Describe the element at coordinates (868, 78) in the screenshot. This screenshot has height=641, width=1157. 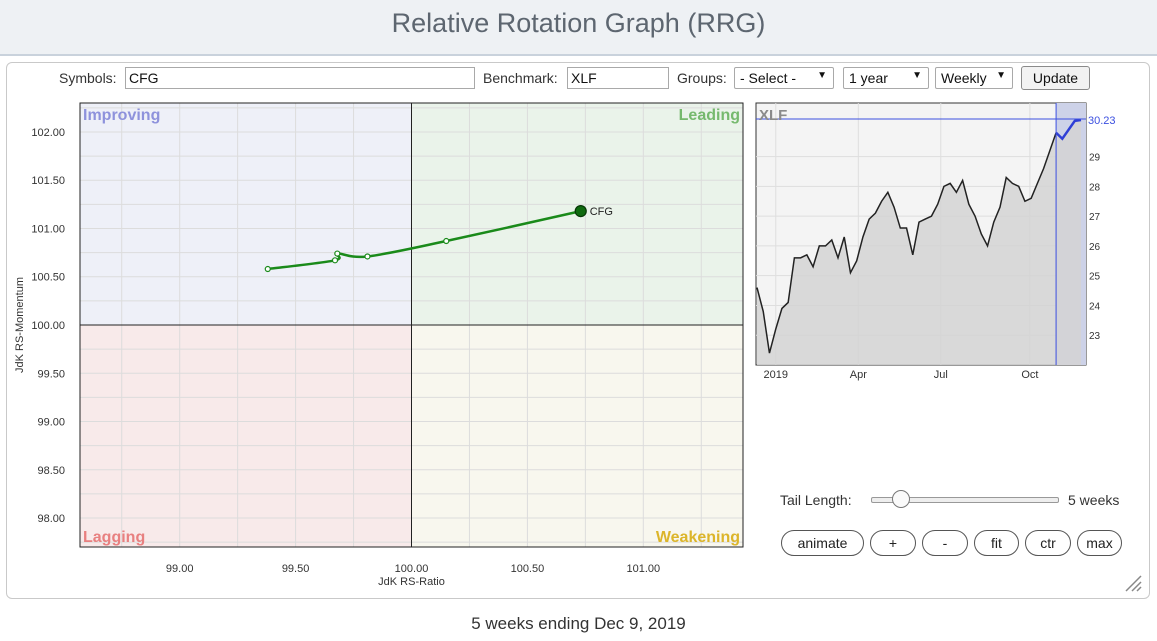
I see `period-select-value: 1 year` at that location.